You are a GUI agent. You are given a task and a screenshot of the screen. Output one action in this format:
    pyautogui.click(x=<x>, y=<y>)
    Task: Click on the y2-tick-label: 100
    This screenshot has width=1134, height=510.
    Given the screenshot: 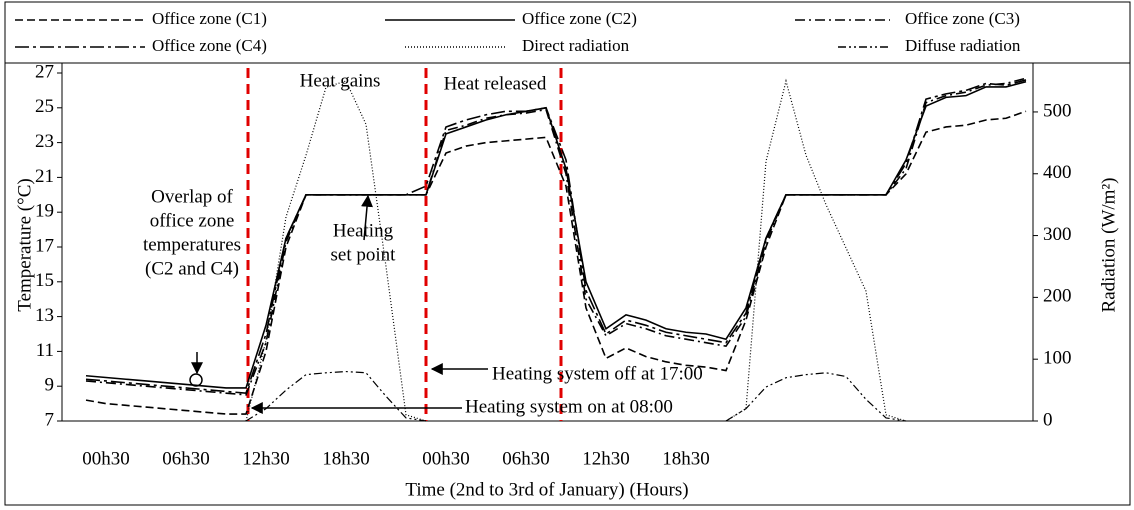 What is the action you would take?
    pyautogui.click(x=1057, y=358)
    